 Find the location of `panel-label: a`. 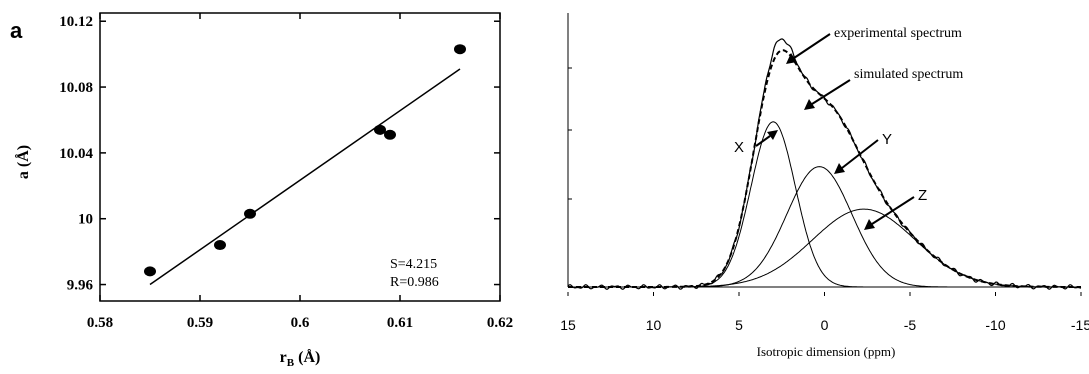

panel-label: a is located at coordinates (16, 30).